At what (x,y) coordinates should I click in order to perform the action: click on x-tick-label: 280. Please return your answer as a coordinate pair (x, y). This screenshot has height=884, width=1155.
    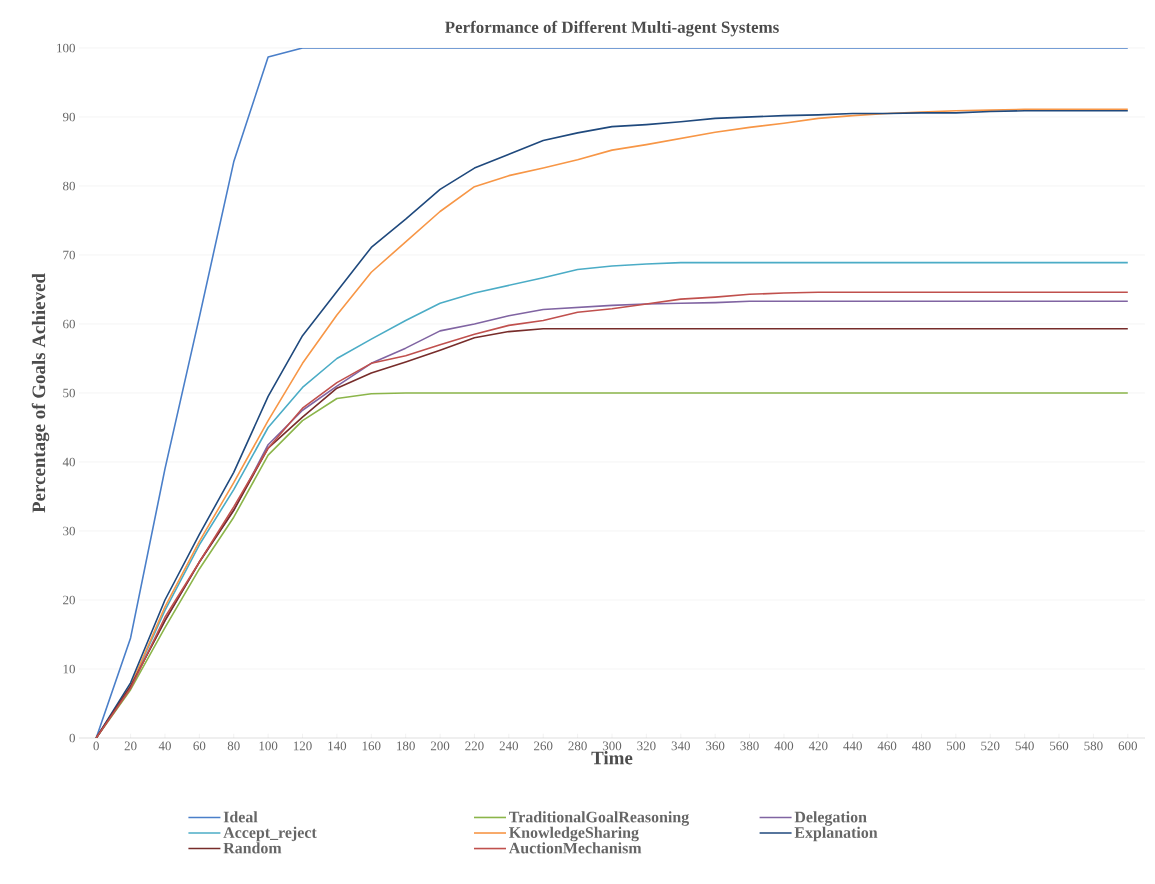
    Looking at the image, I should click on (577, 746).